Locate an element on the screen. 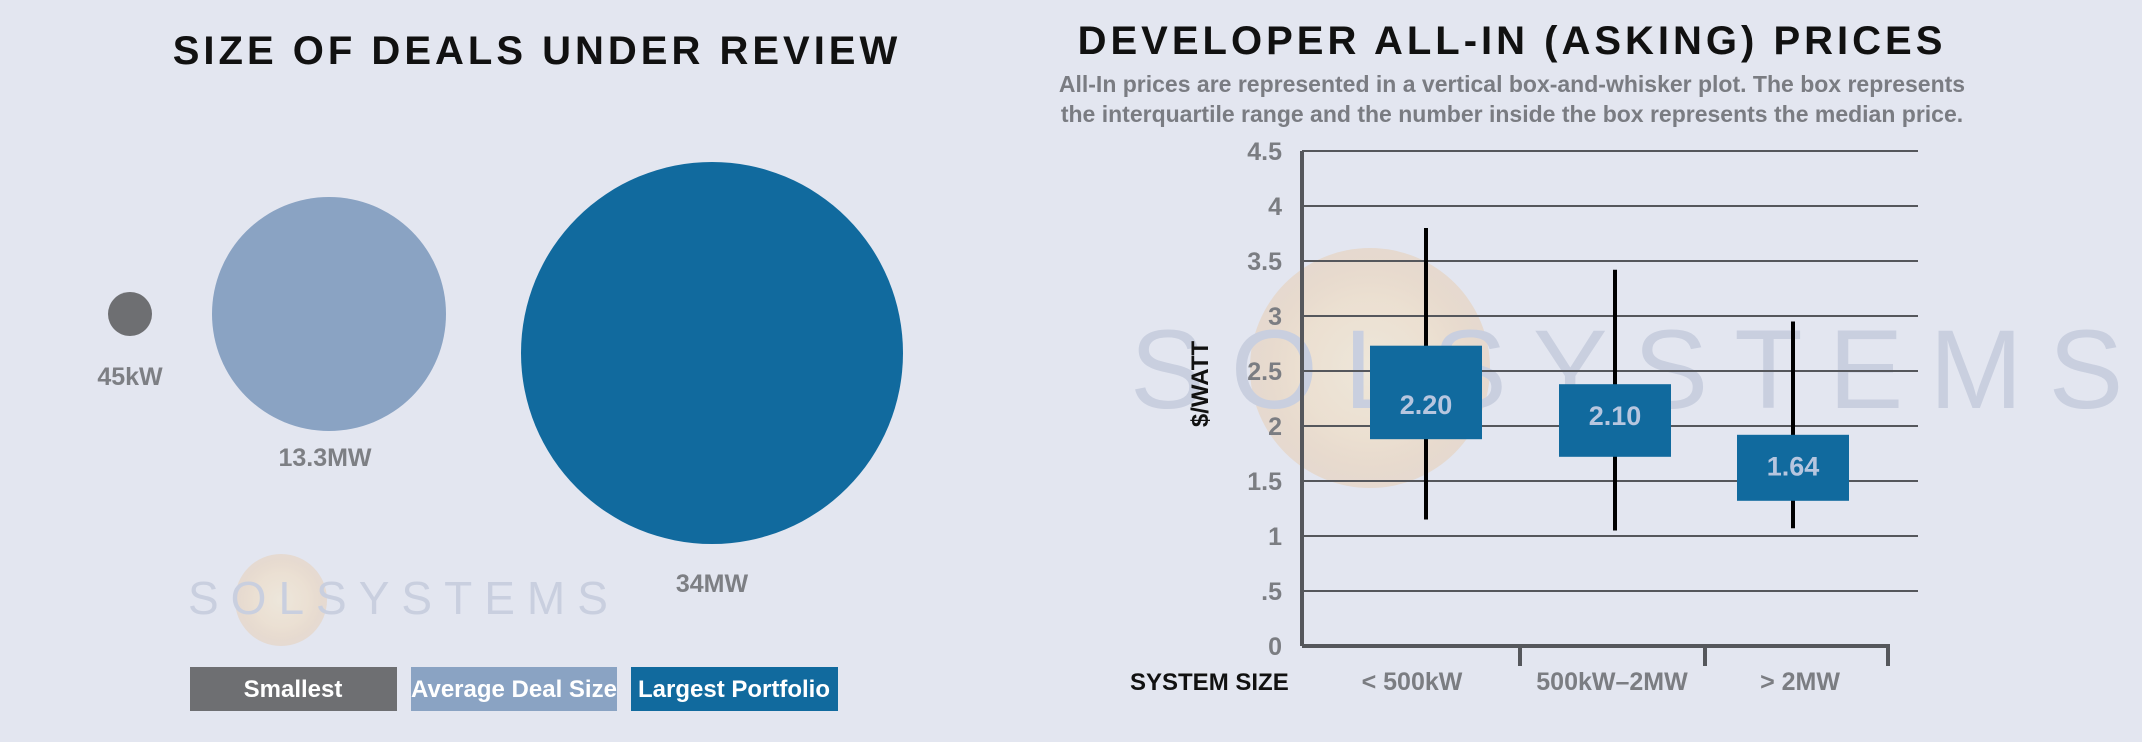 The height and width of the screenshot is (742, 2142). watermark-sun-icon is located at coordinates (281, 600).